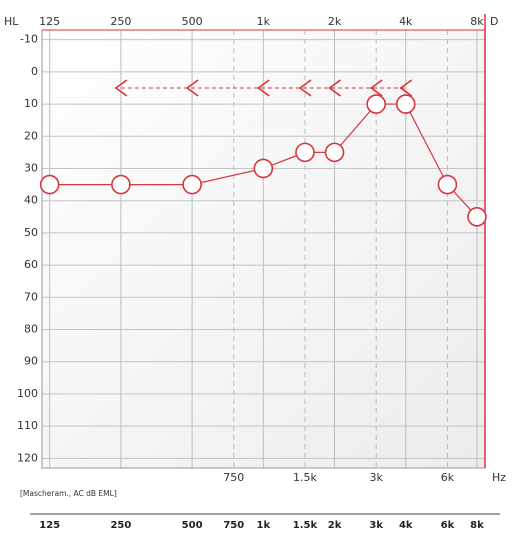 This screenshot has height=550, width=520. What do you see at coordinates (499, 477) in the screenshot?
I see `x-unit-label: Hz` at bounding box center [499, 477].